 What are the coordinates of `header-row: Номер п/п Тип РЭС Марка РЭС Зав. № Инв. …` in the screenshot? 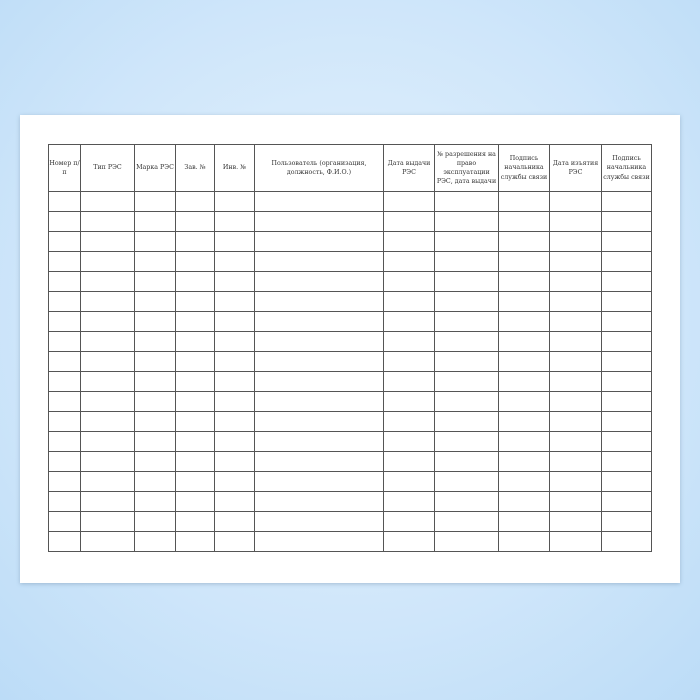 It's located at (350, 168).